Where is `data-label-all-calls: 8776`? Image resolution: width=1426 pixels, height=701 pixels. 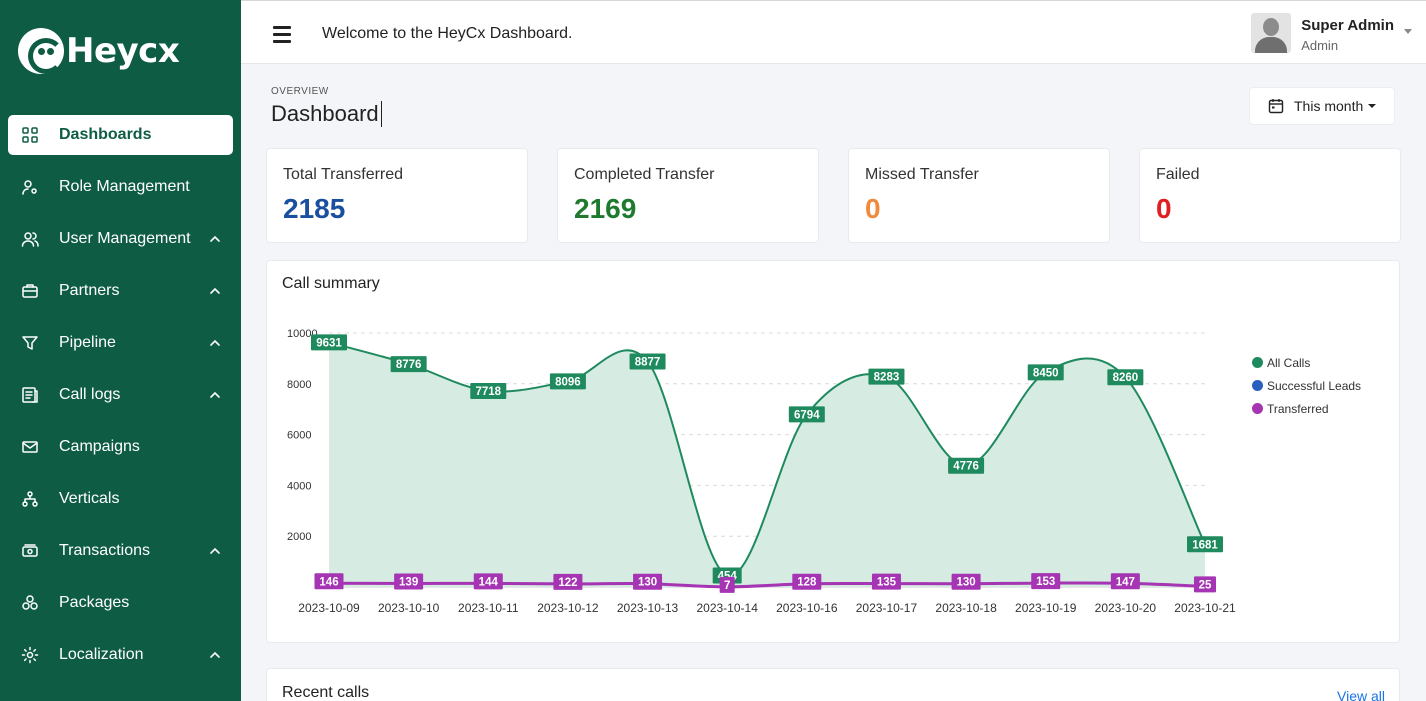 data-label-all-calls: 8776 is located at coordinates (409, 365).